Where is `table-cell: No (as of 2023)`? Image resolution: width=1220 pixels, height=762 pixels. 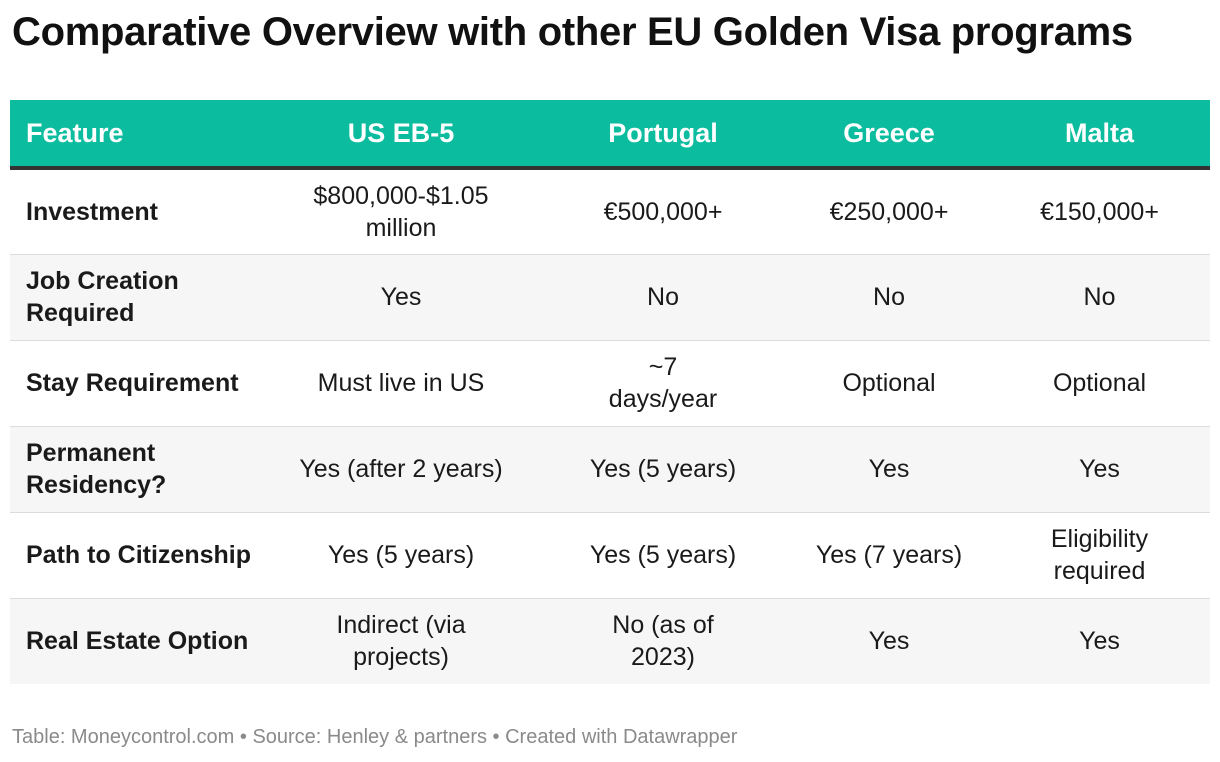 table-cell: No (as of 2023) is located at coordinates (663, 641).